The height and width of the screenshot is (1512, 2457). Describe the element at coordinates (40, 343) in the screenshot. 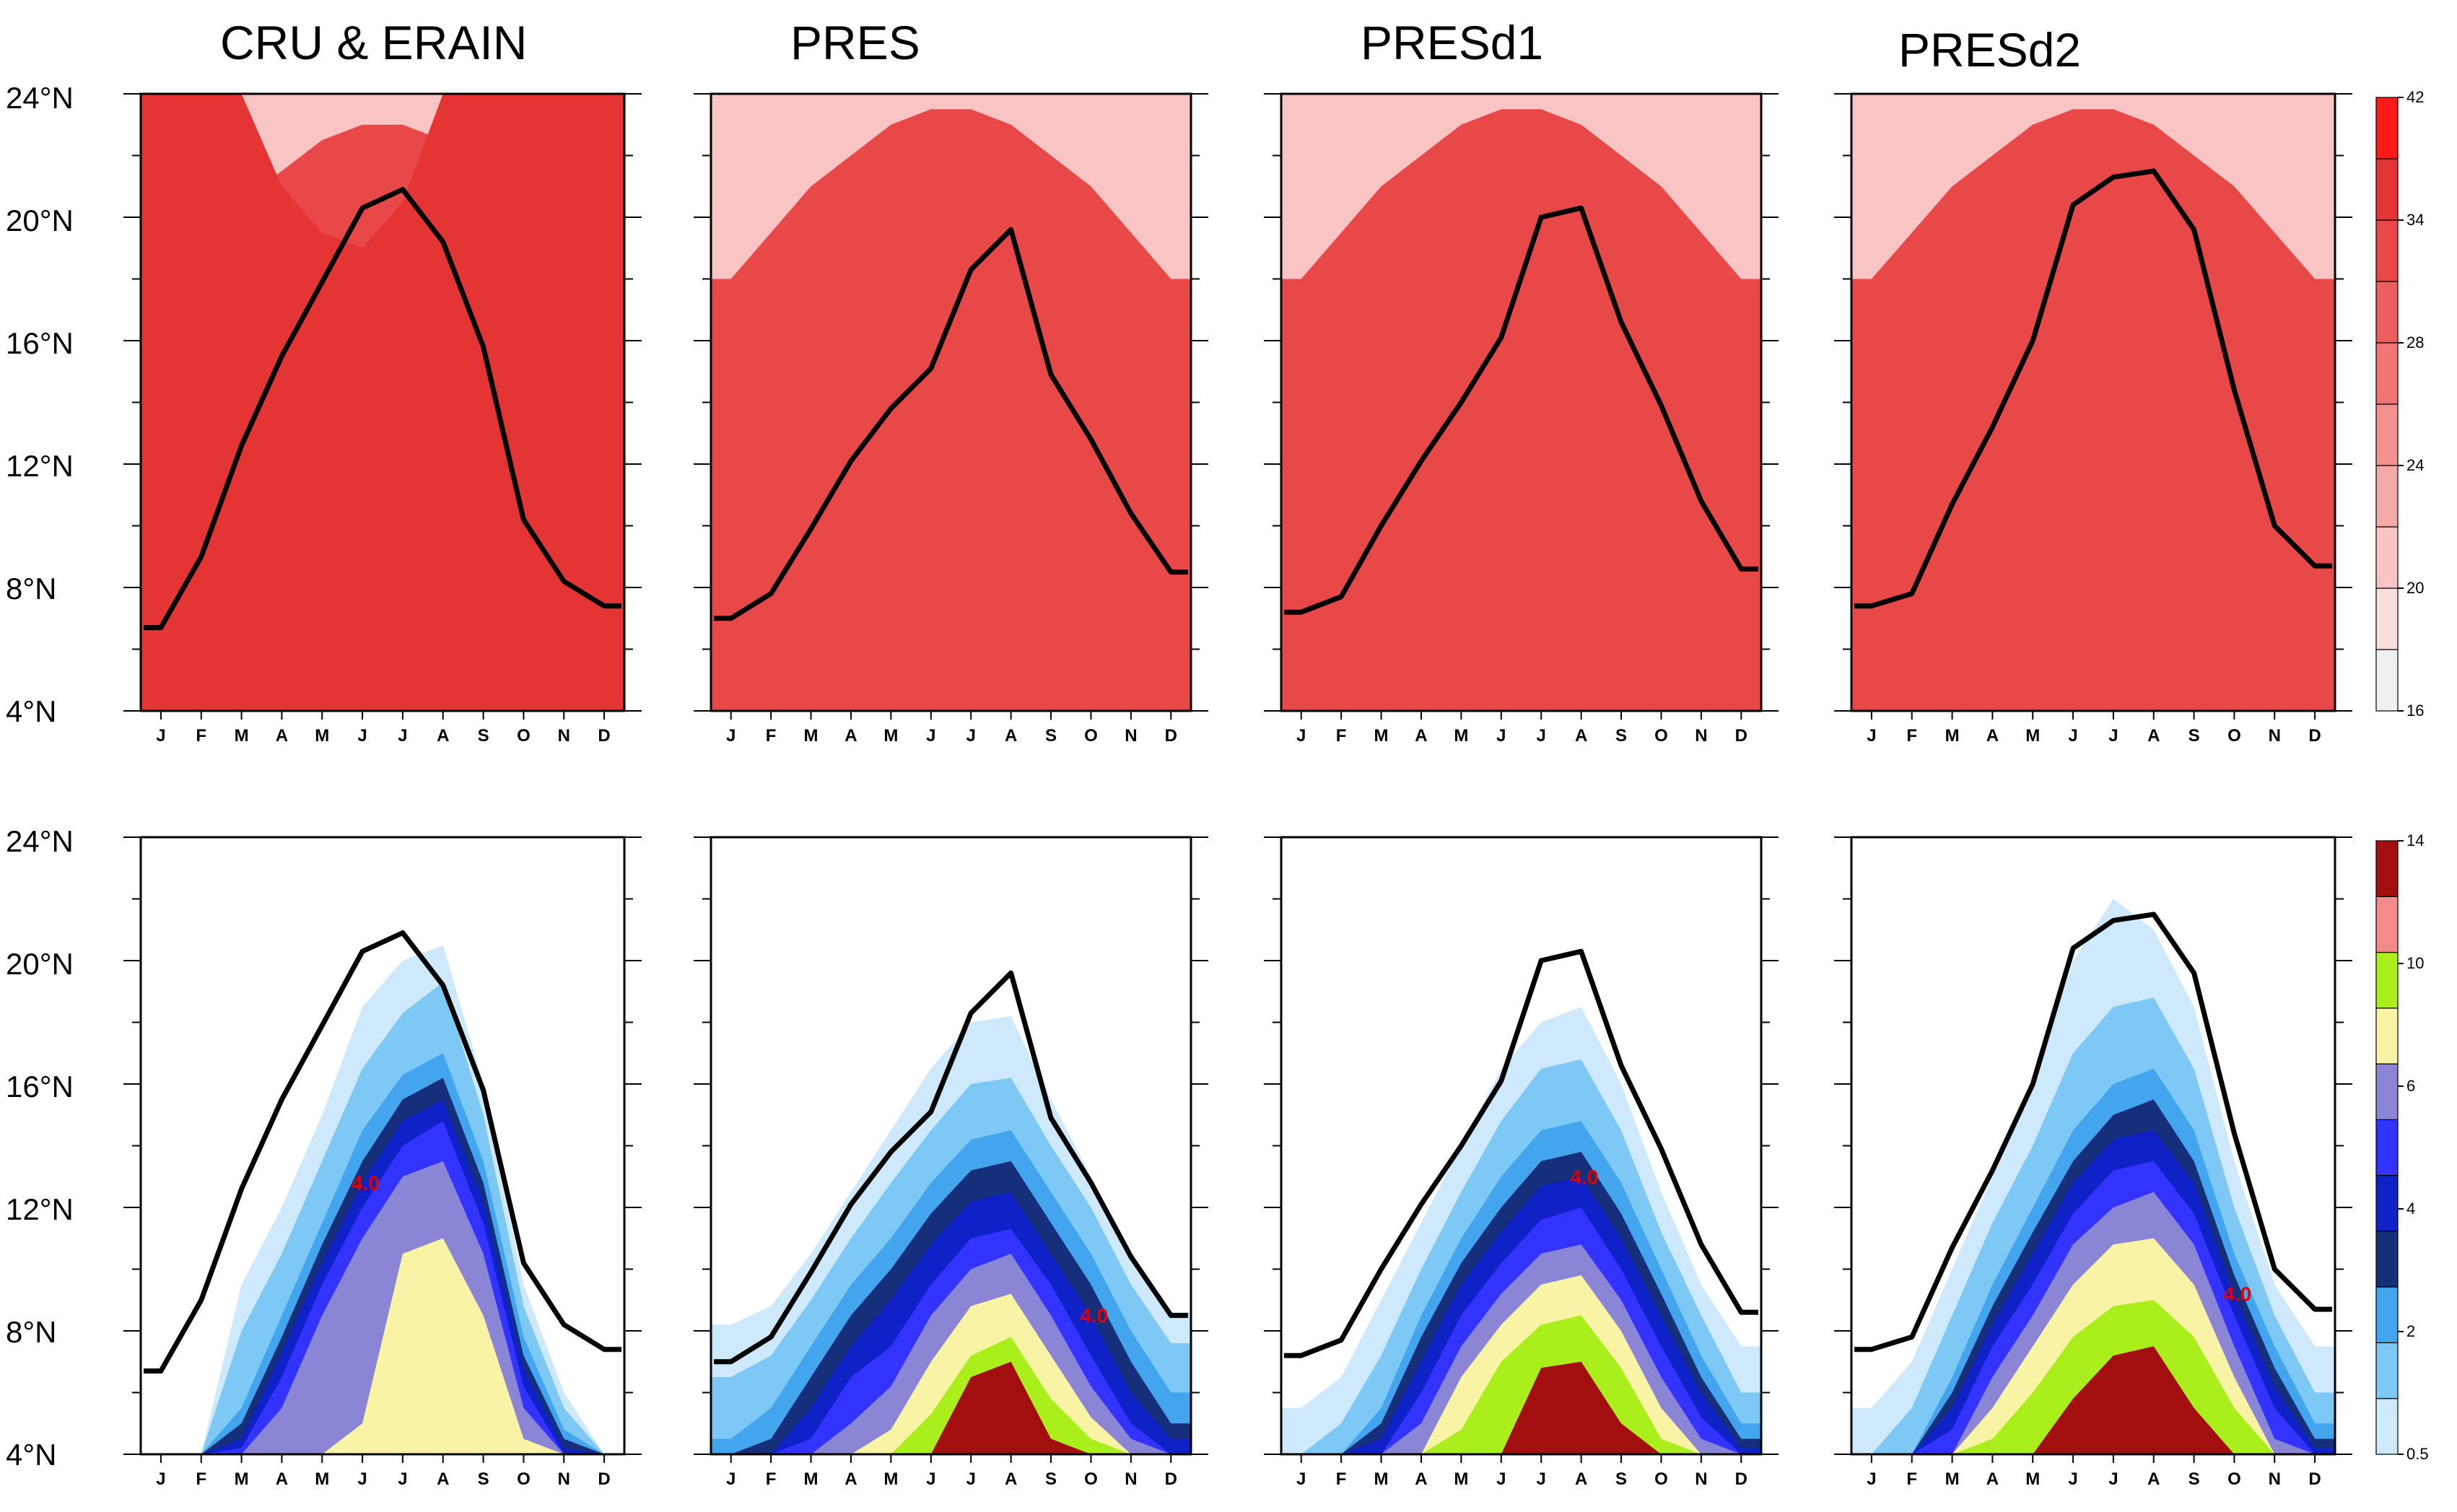

I see `ytick-label: 16°N` at that location.